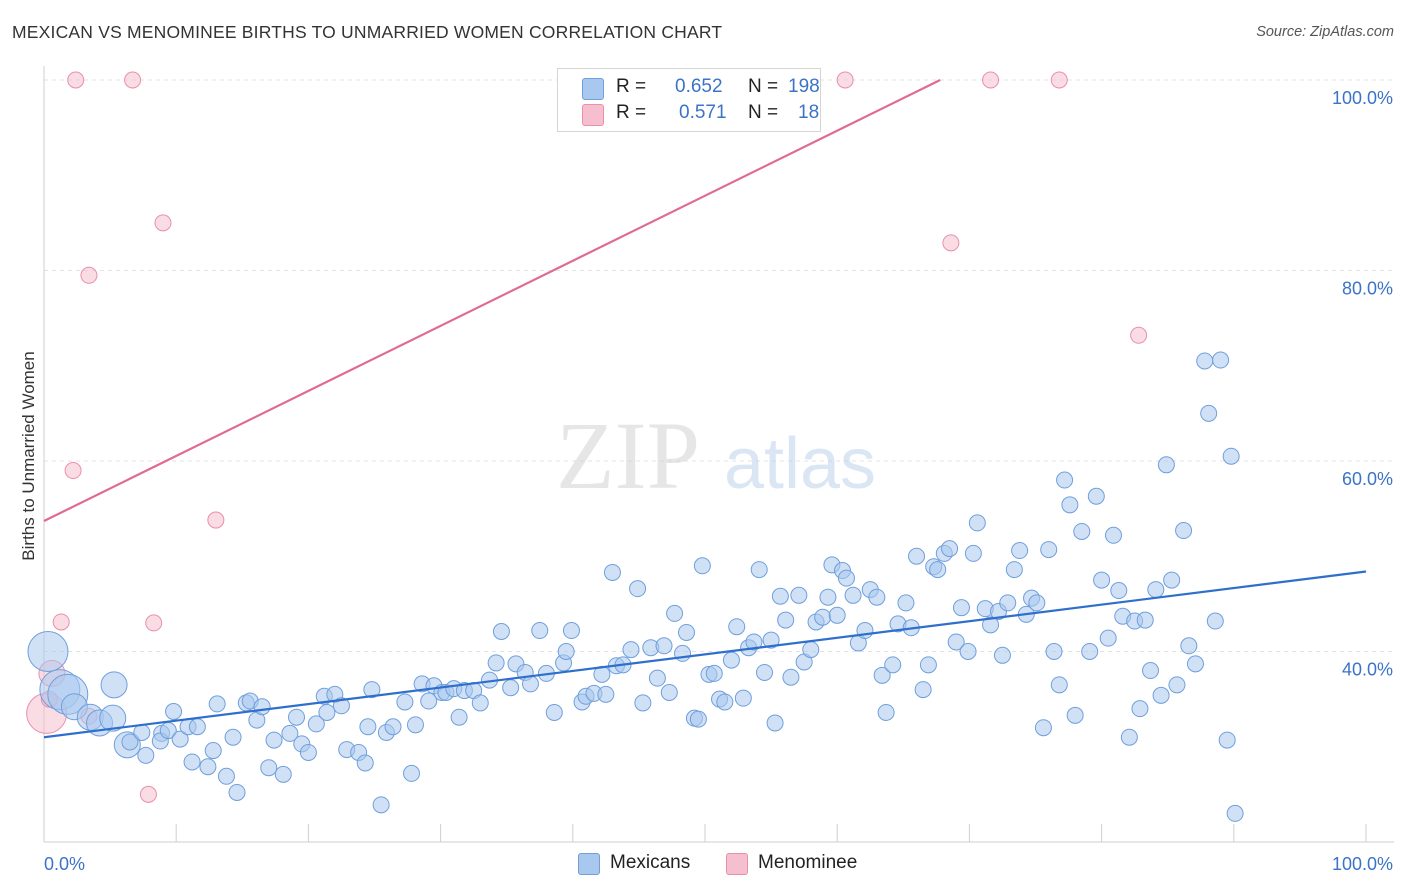  I want to click on legend-swatch-blue, so click(593, 89).